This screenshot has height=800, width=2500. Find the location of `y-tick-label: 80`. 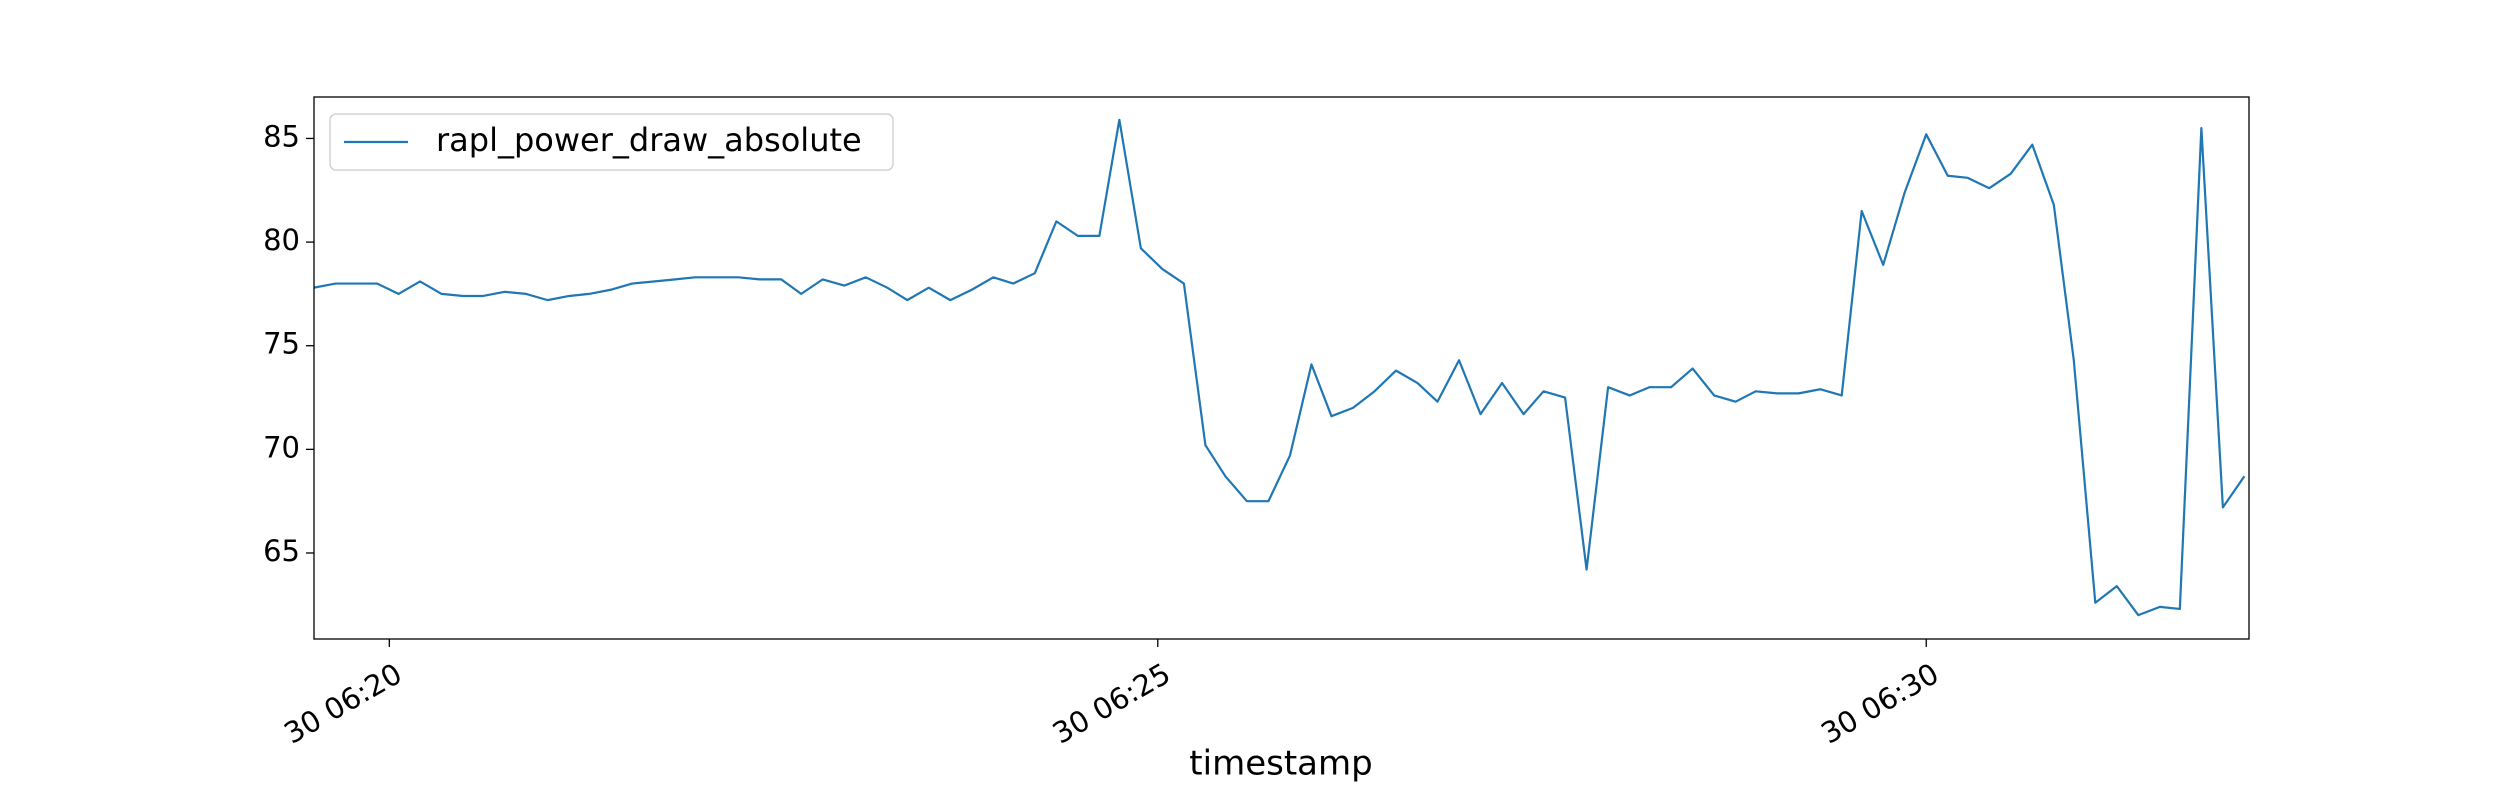

y-tick-label: 80 is located at coordinates (281, 240).